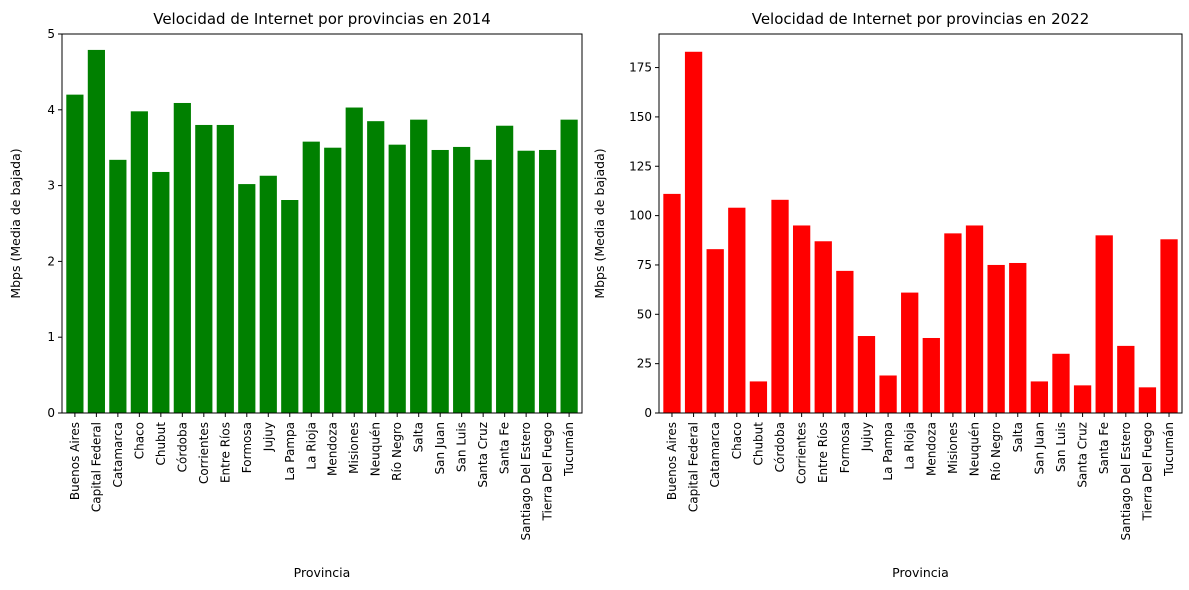 The height and width of the screenshot is (590, 1189). Describe the element at coordinates (920, 572) in the screenshot. I see `x-axis-label: Provincia` at that location.